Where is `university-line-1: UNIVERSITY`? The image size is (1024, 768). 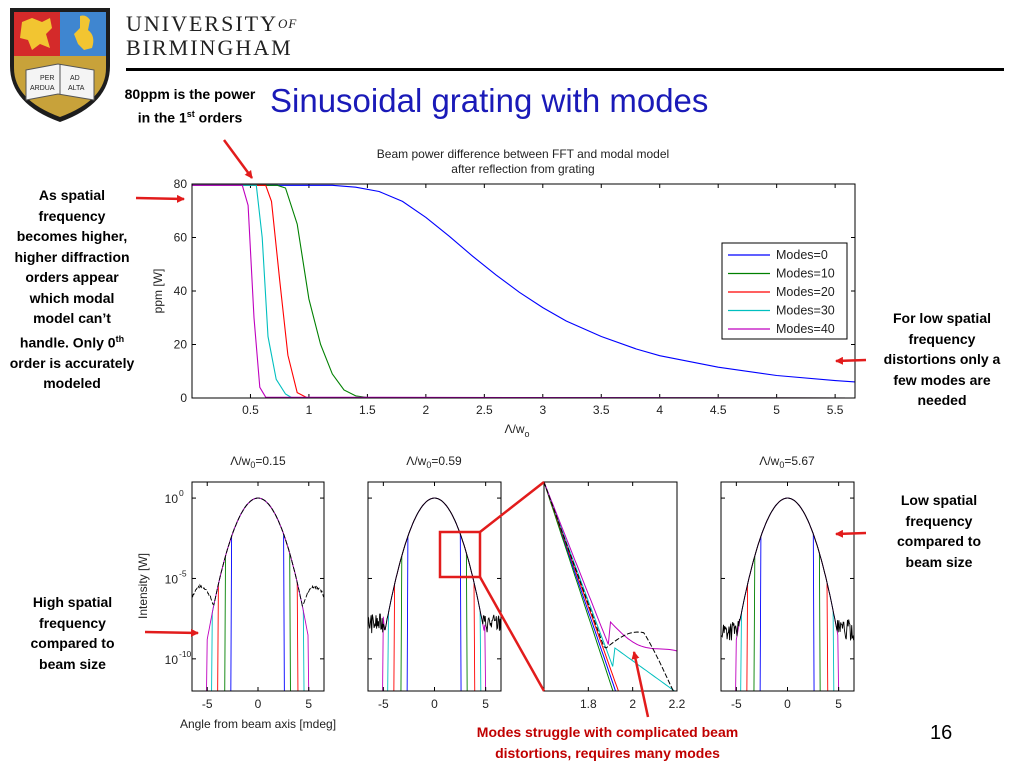 university-line-1: UNIVERSITY is located at coordinates (202, 23).